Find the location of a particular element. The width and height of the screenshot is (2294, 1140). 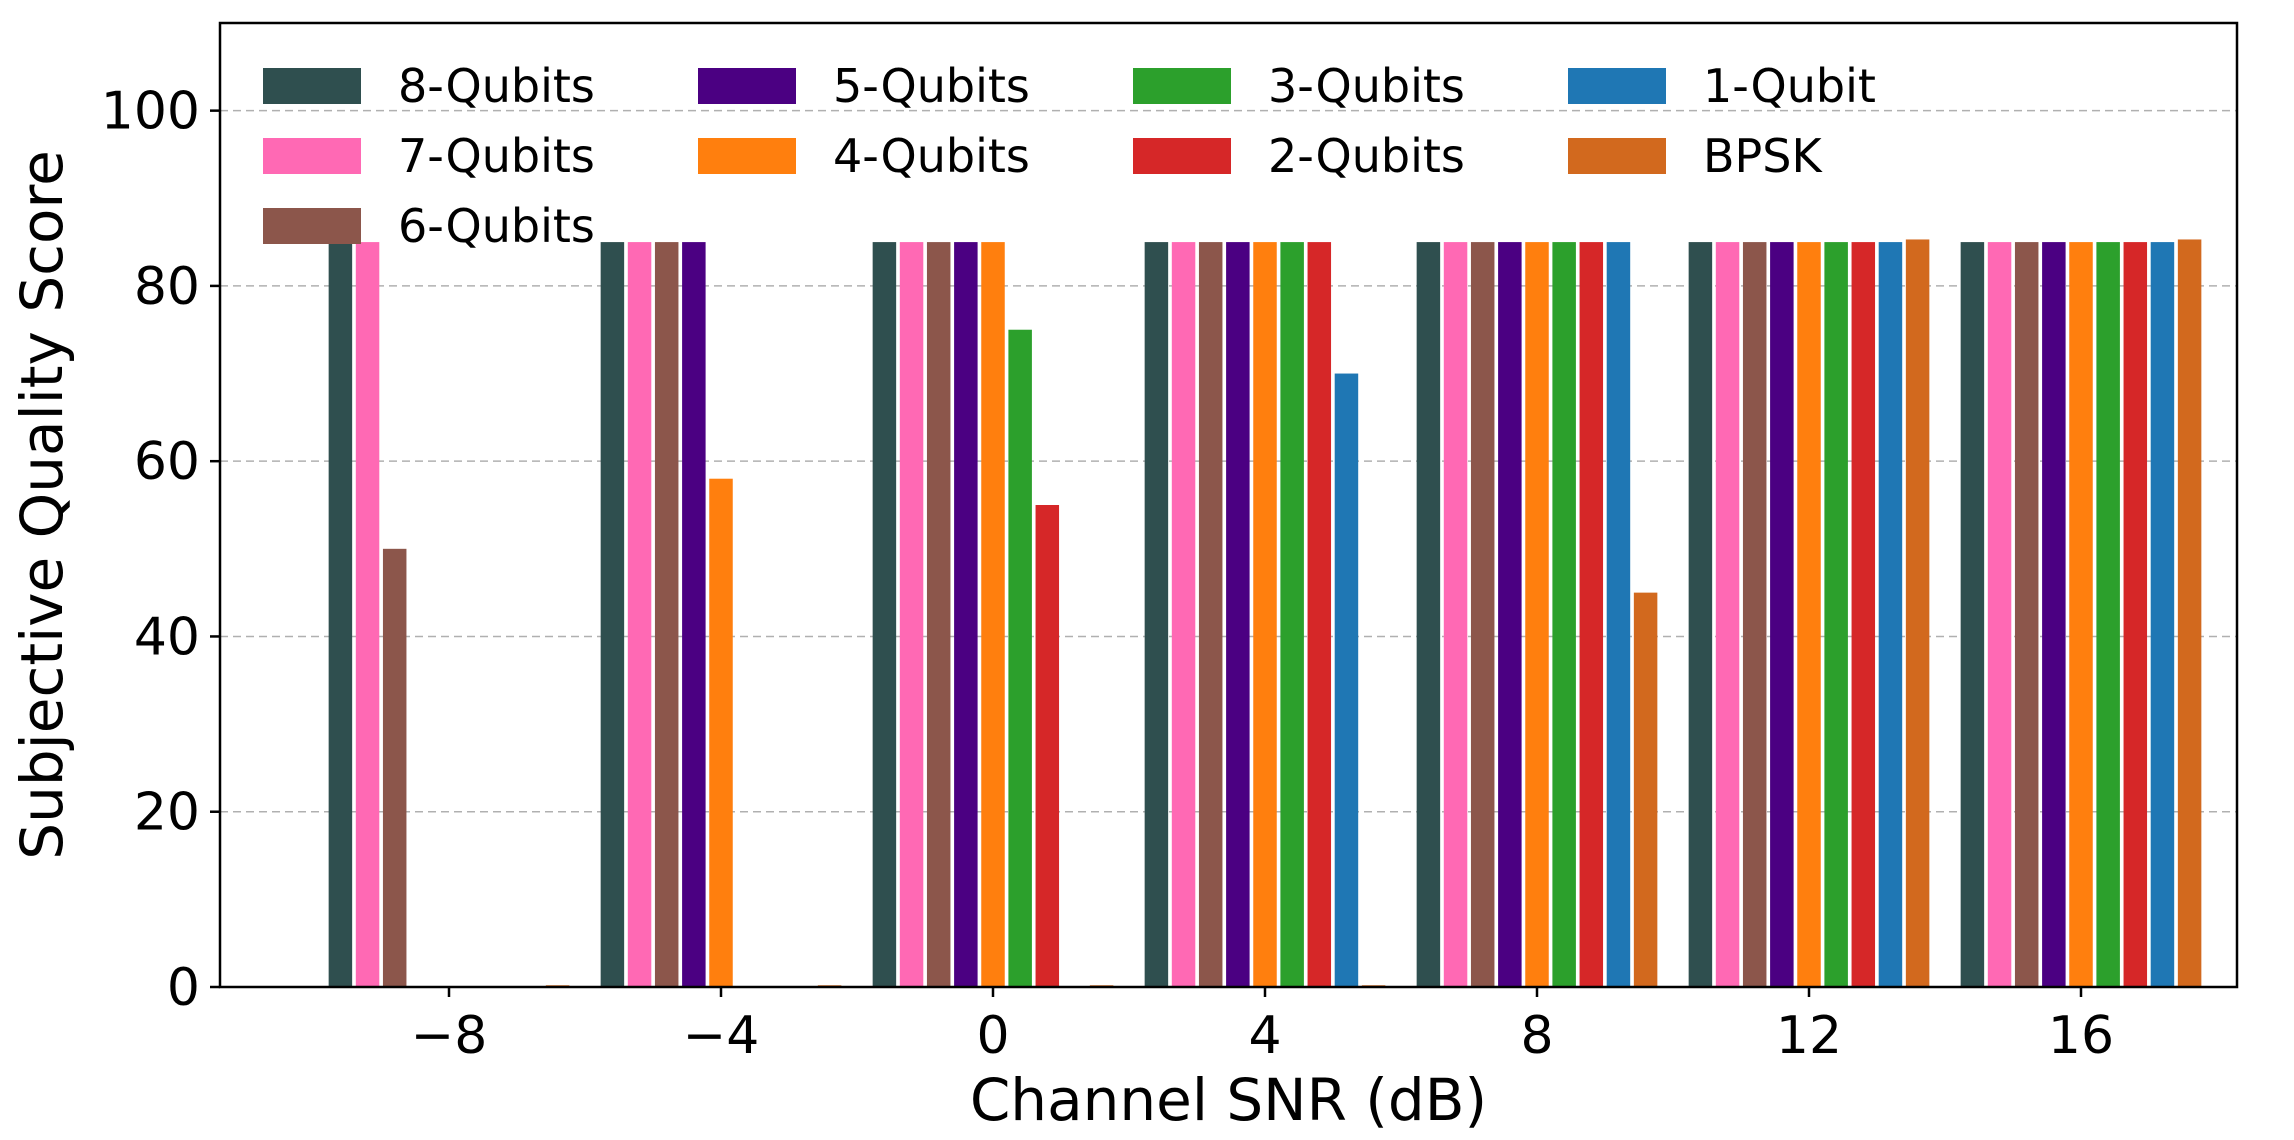

x-tick-label: 8 is located at coordinates (1536, 1036).